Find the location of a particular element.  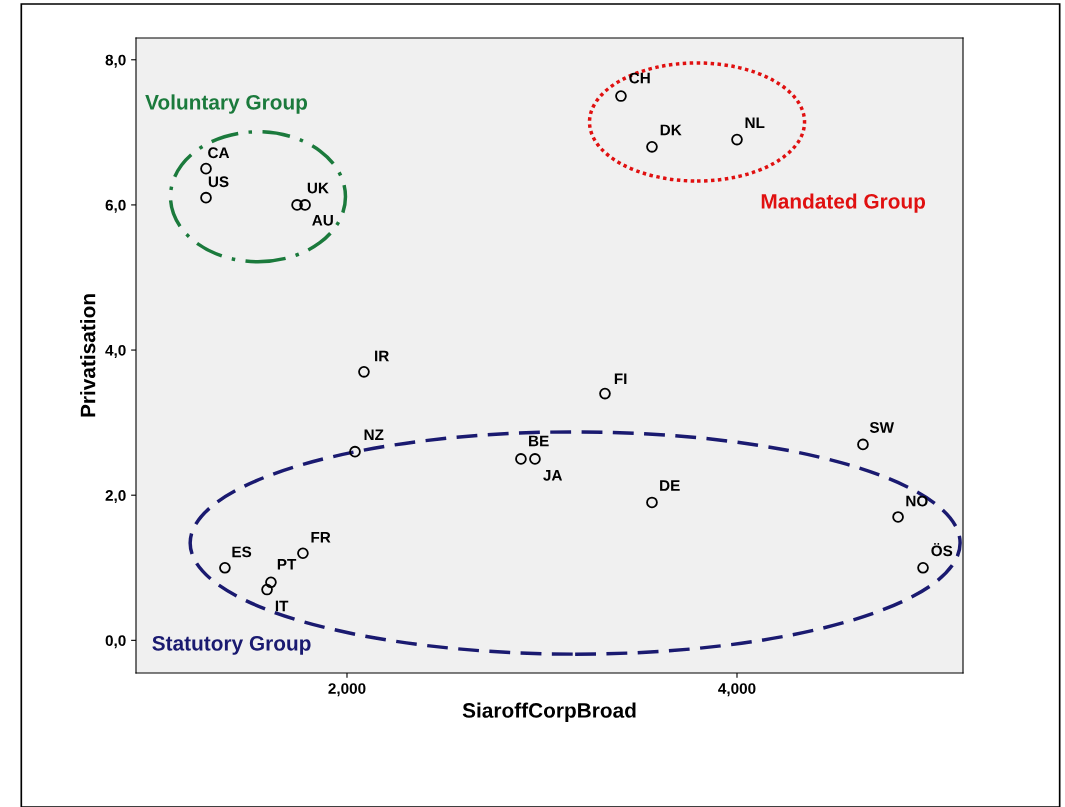

annotation: ES is located at coordinates (242, 552).